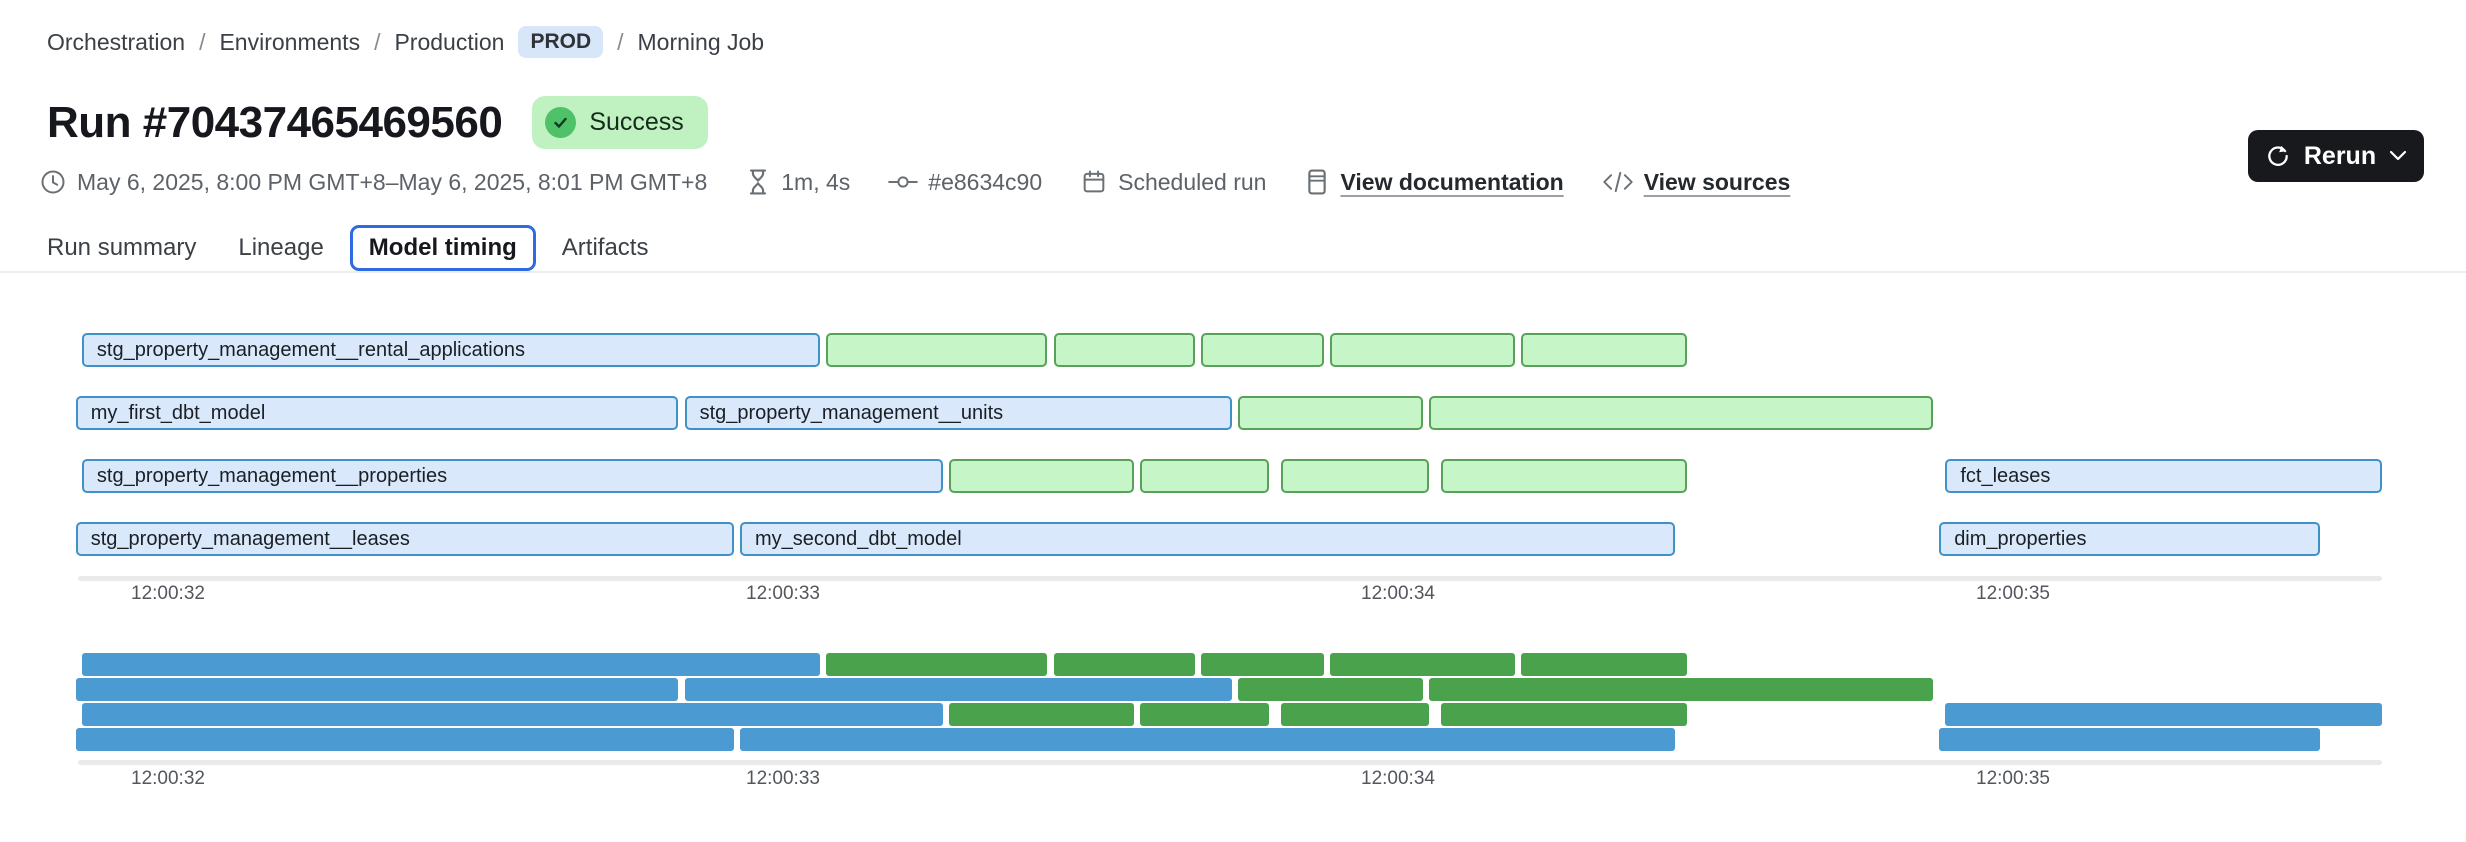 The height and width of the screenshot is (842, 2466). I want to click on gantt-bar: my_first_dbt_model, so click(377, 413).